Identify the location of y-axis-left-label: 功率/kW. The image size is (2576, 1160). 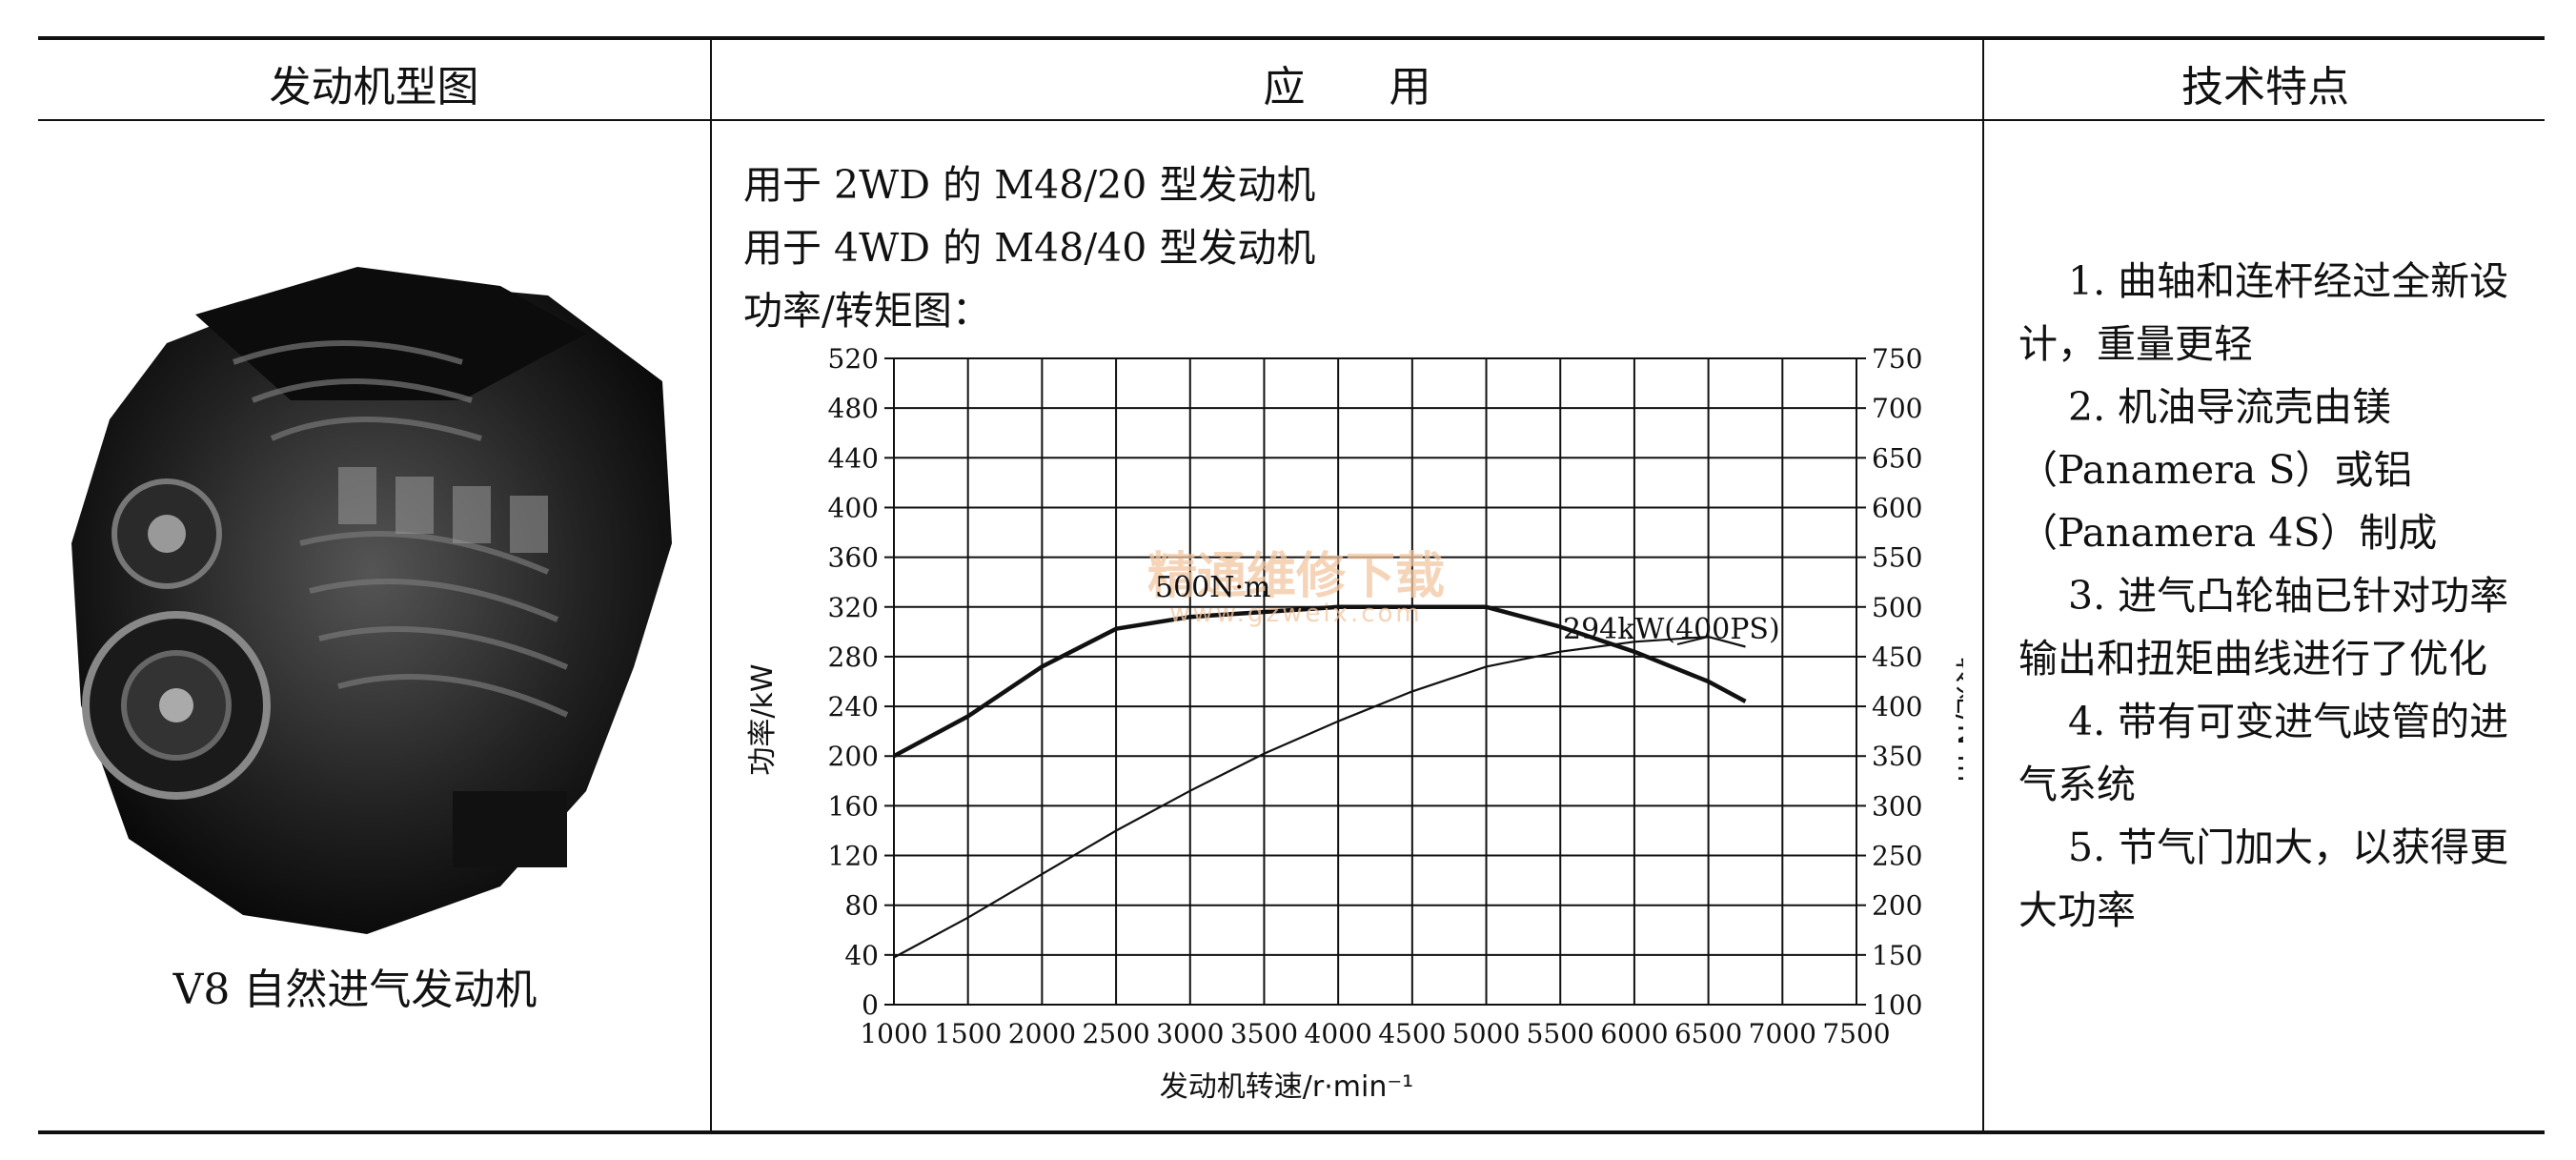
(763, 719).